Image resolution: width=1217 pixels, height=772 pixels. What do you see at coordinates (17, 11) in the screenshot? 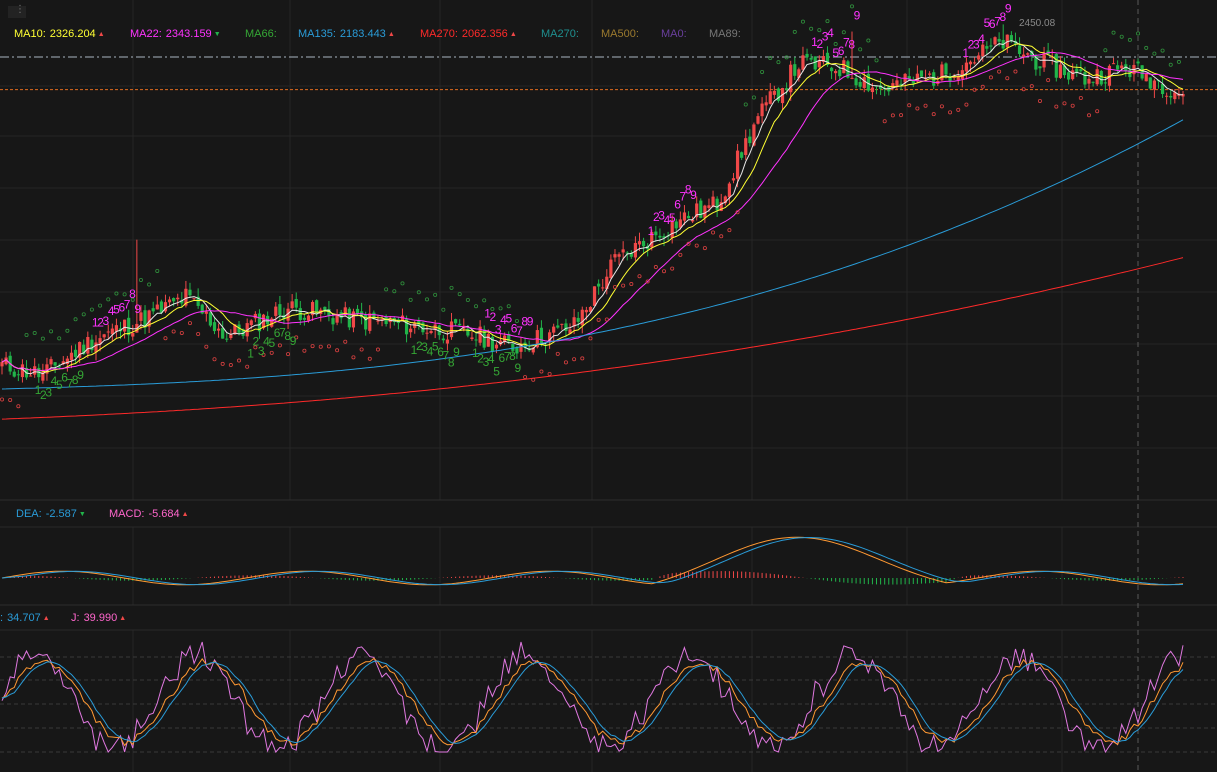
I see `corner-menu-icon: ⋮` at bounding box center [17, 11].